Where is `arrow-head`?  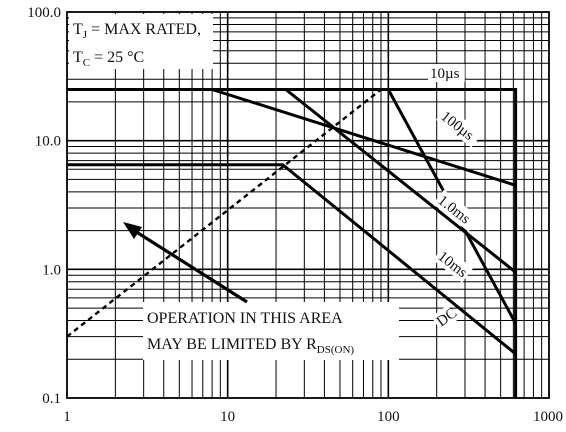 arrow-head is located at coordinates (132, 230).